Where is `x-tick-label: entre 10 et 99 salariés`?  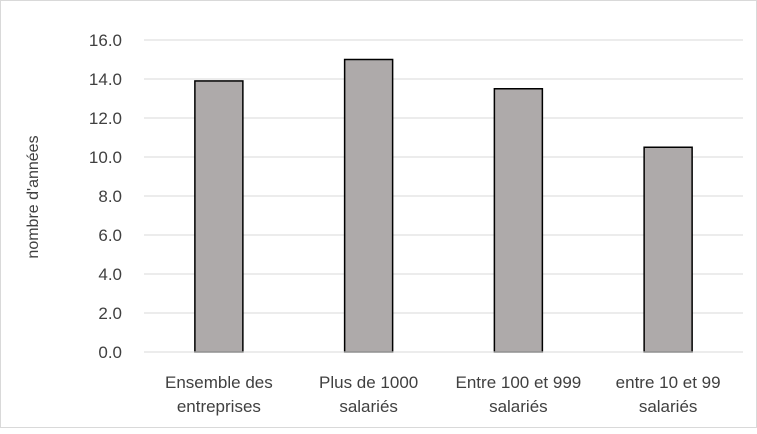 x-tick-label: entre 10 et 99 salariés is located at coordinates (668, 394).